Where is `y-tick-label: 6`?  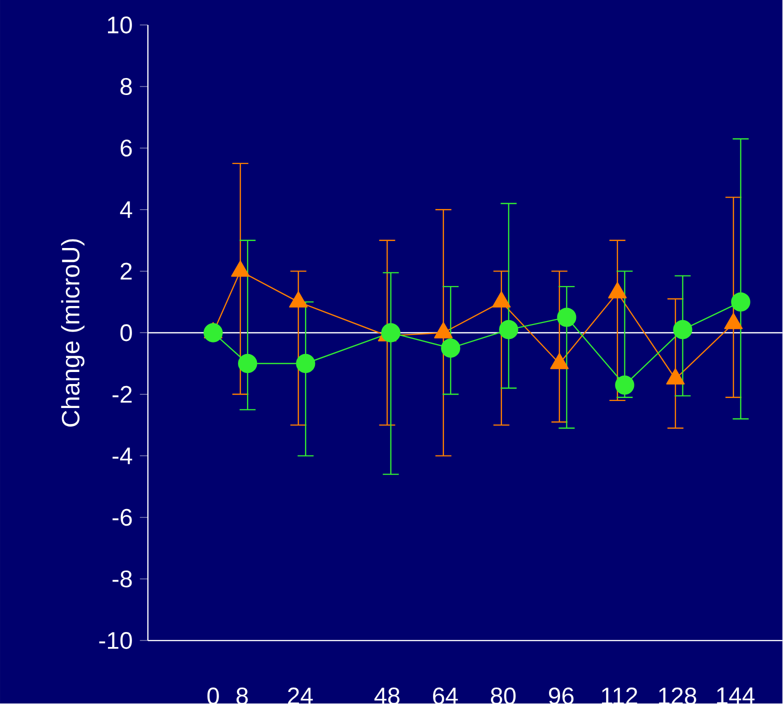
y-tick-label: 6 is located at coordinates (126, 148).